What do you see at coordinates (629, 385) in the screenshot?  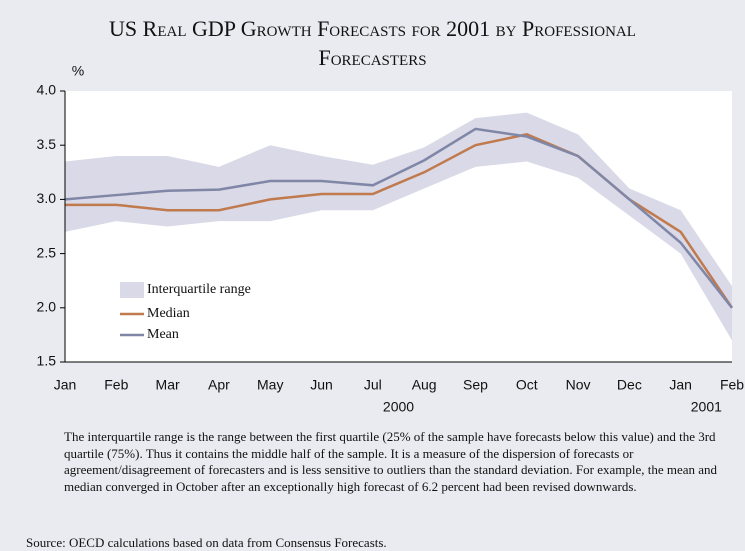 I see `x-tick-label: Dec` at bounding box center [629, 385].